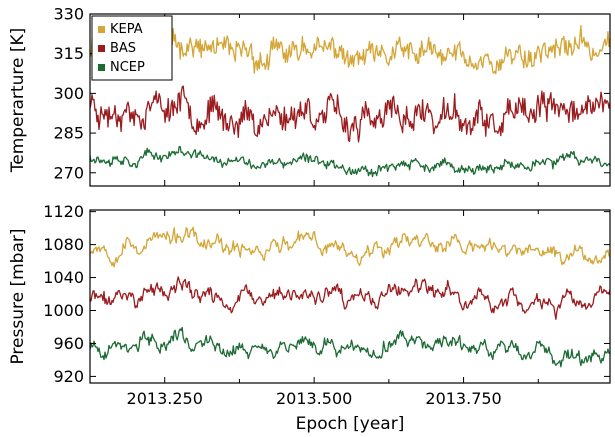 The height and width of the screenshot is (437, 615). Describe the element at coordinates (68, 14) in the screenshot. I see `temperature-y-tick-label: 330` at that location.